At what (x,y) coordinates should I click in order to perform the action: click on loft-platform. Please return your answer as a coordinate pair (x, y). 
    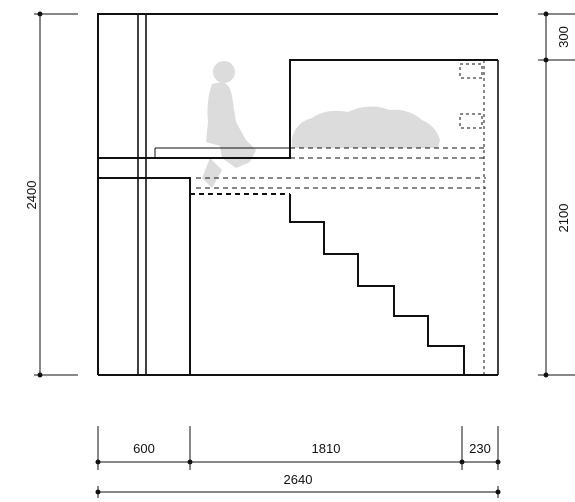
    Looking at the image, I should click on (298, 109).